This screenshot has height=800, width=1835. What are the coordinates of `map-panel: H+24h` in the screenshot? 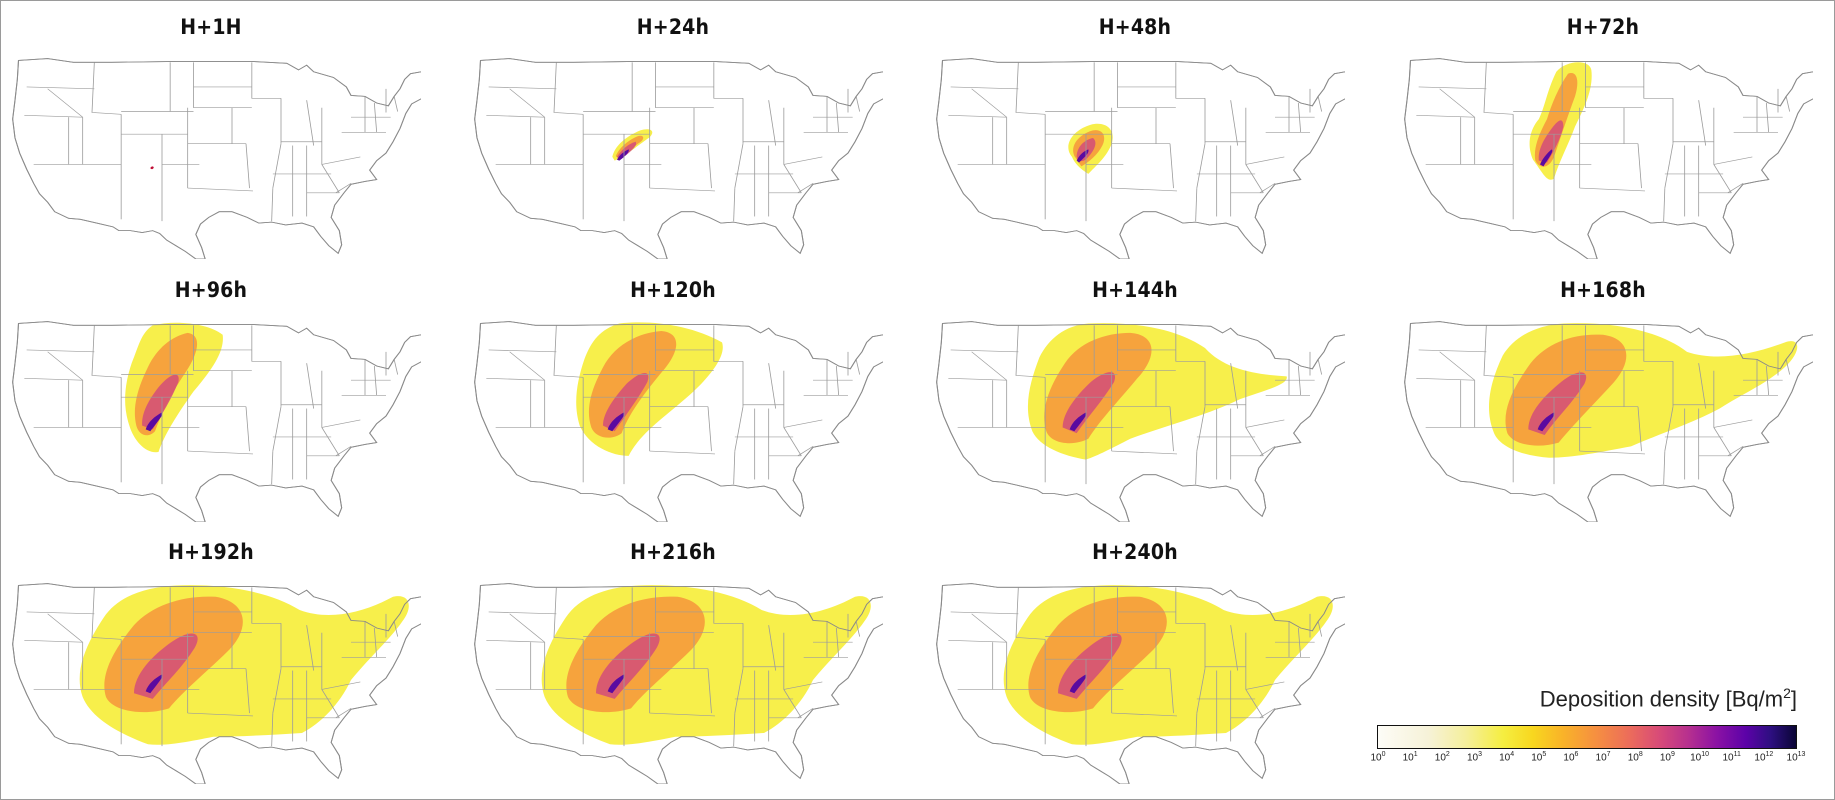 It's located at (673, 130).